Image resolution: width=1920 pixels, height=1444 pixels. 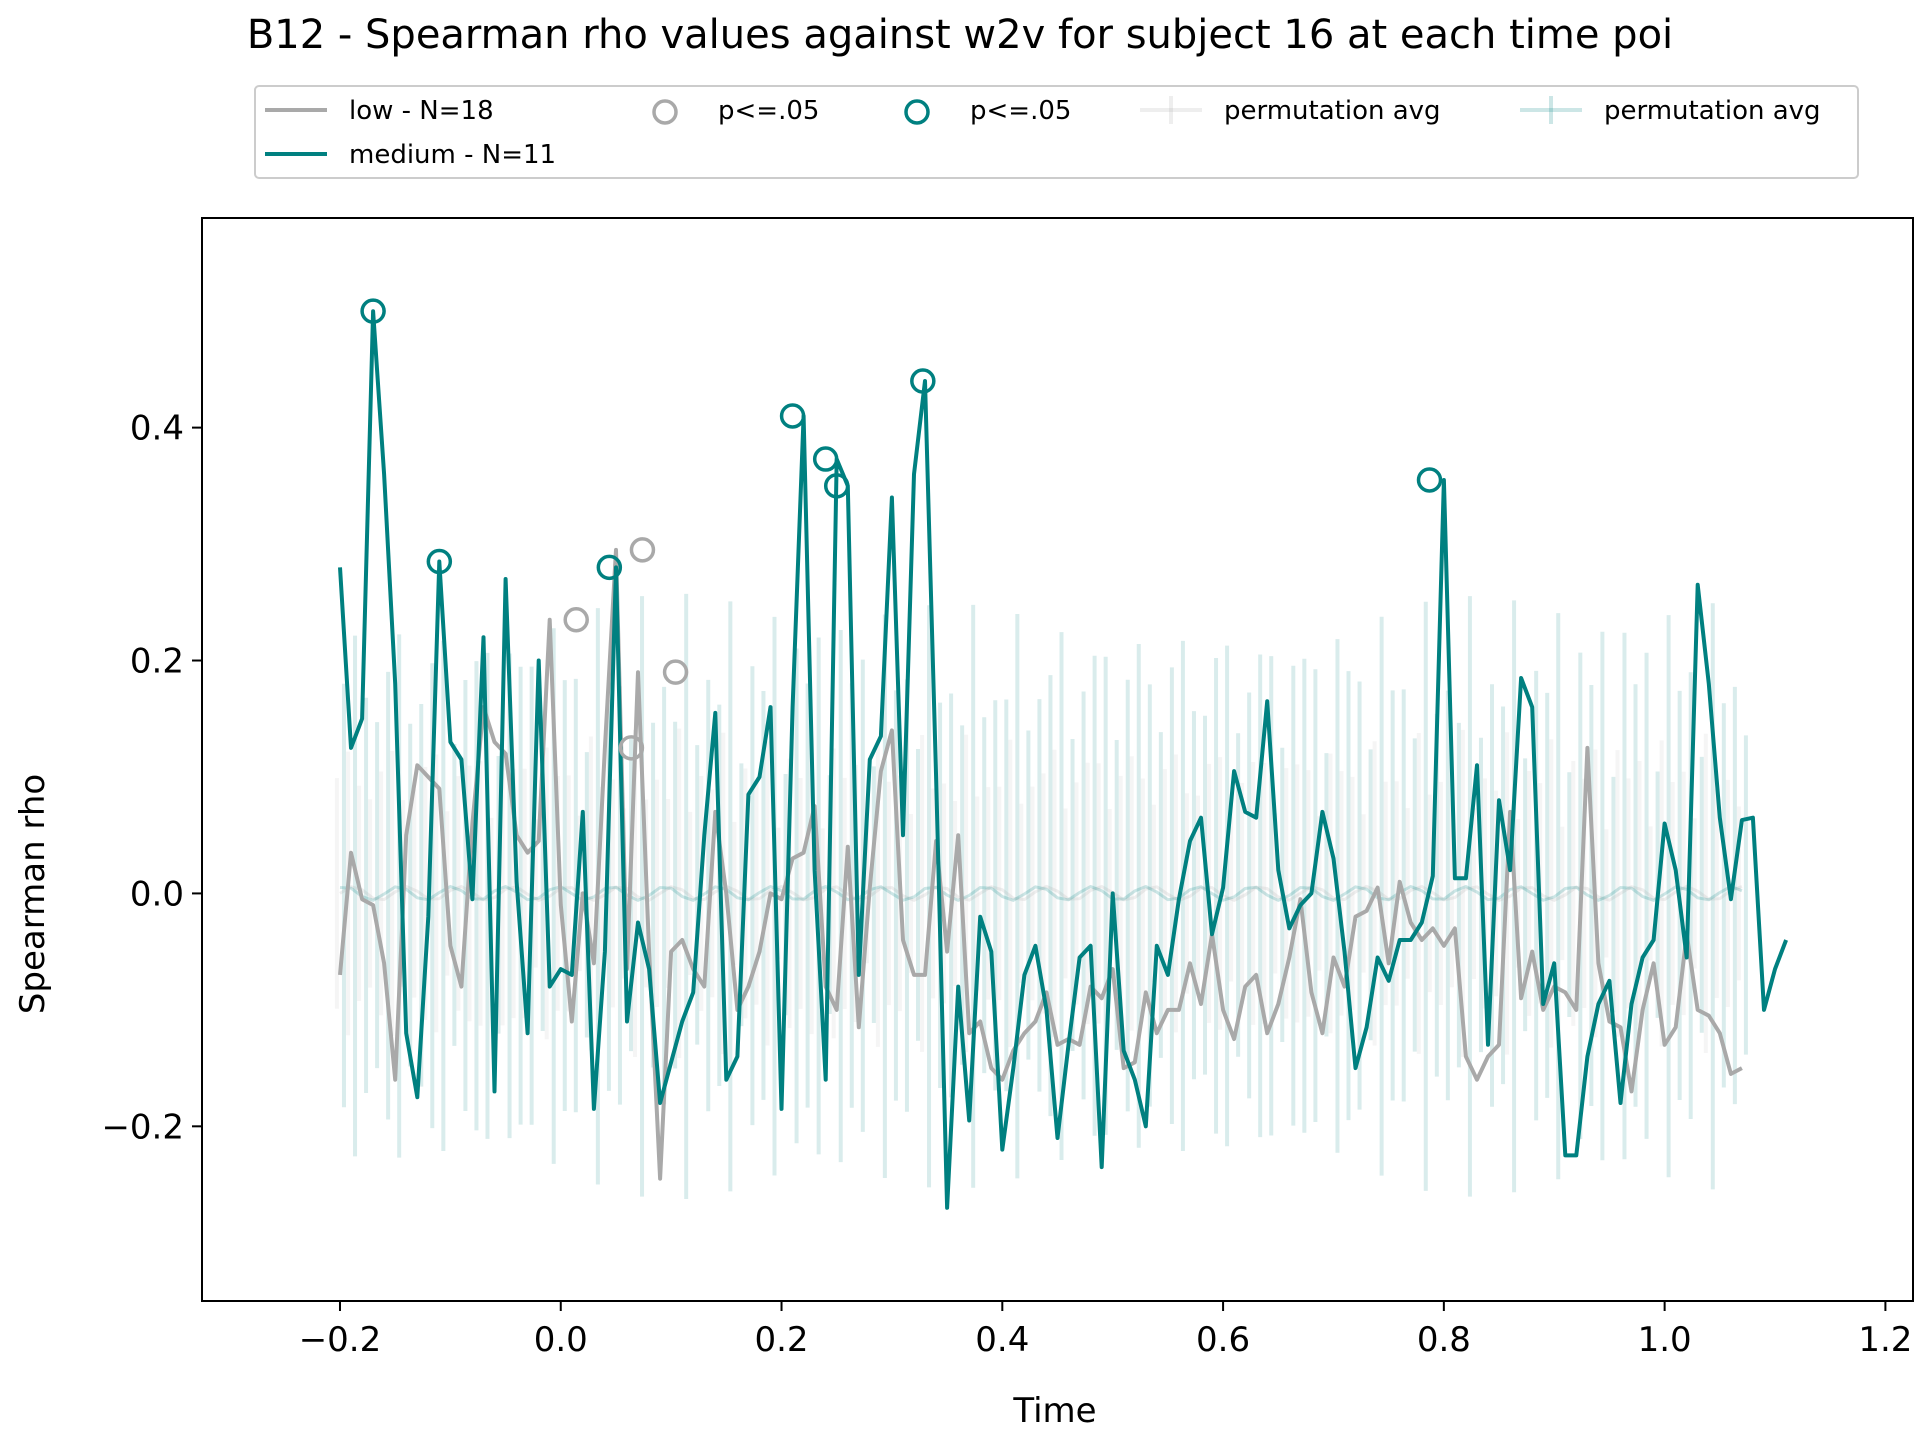 I want to click on y-tick-label: 0.4, so click(x=157, y=429).